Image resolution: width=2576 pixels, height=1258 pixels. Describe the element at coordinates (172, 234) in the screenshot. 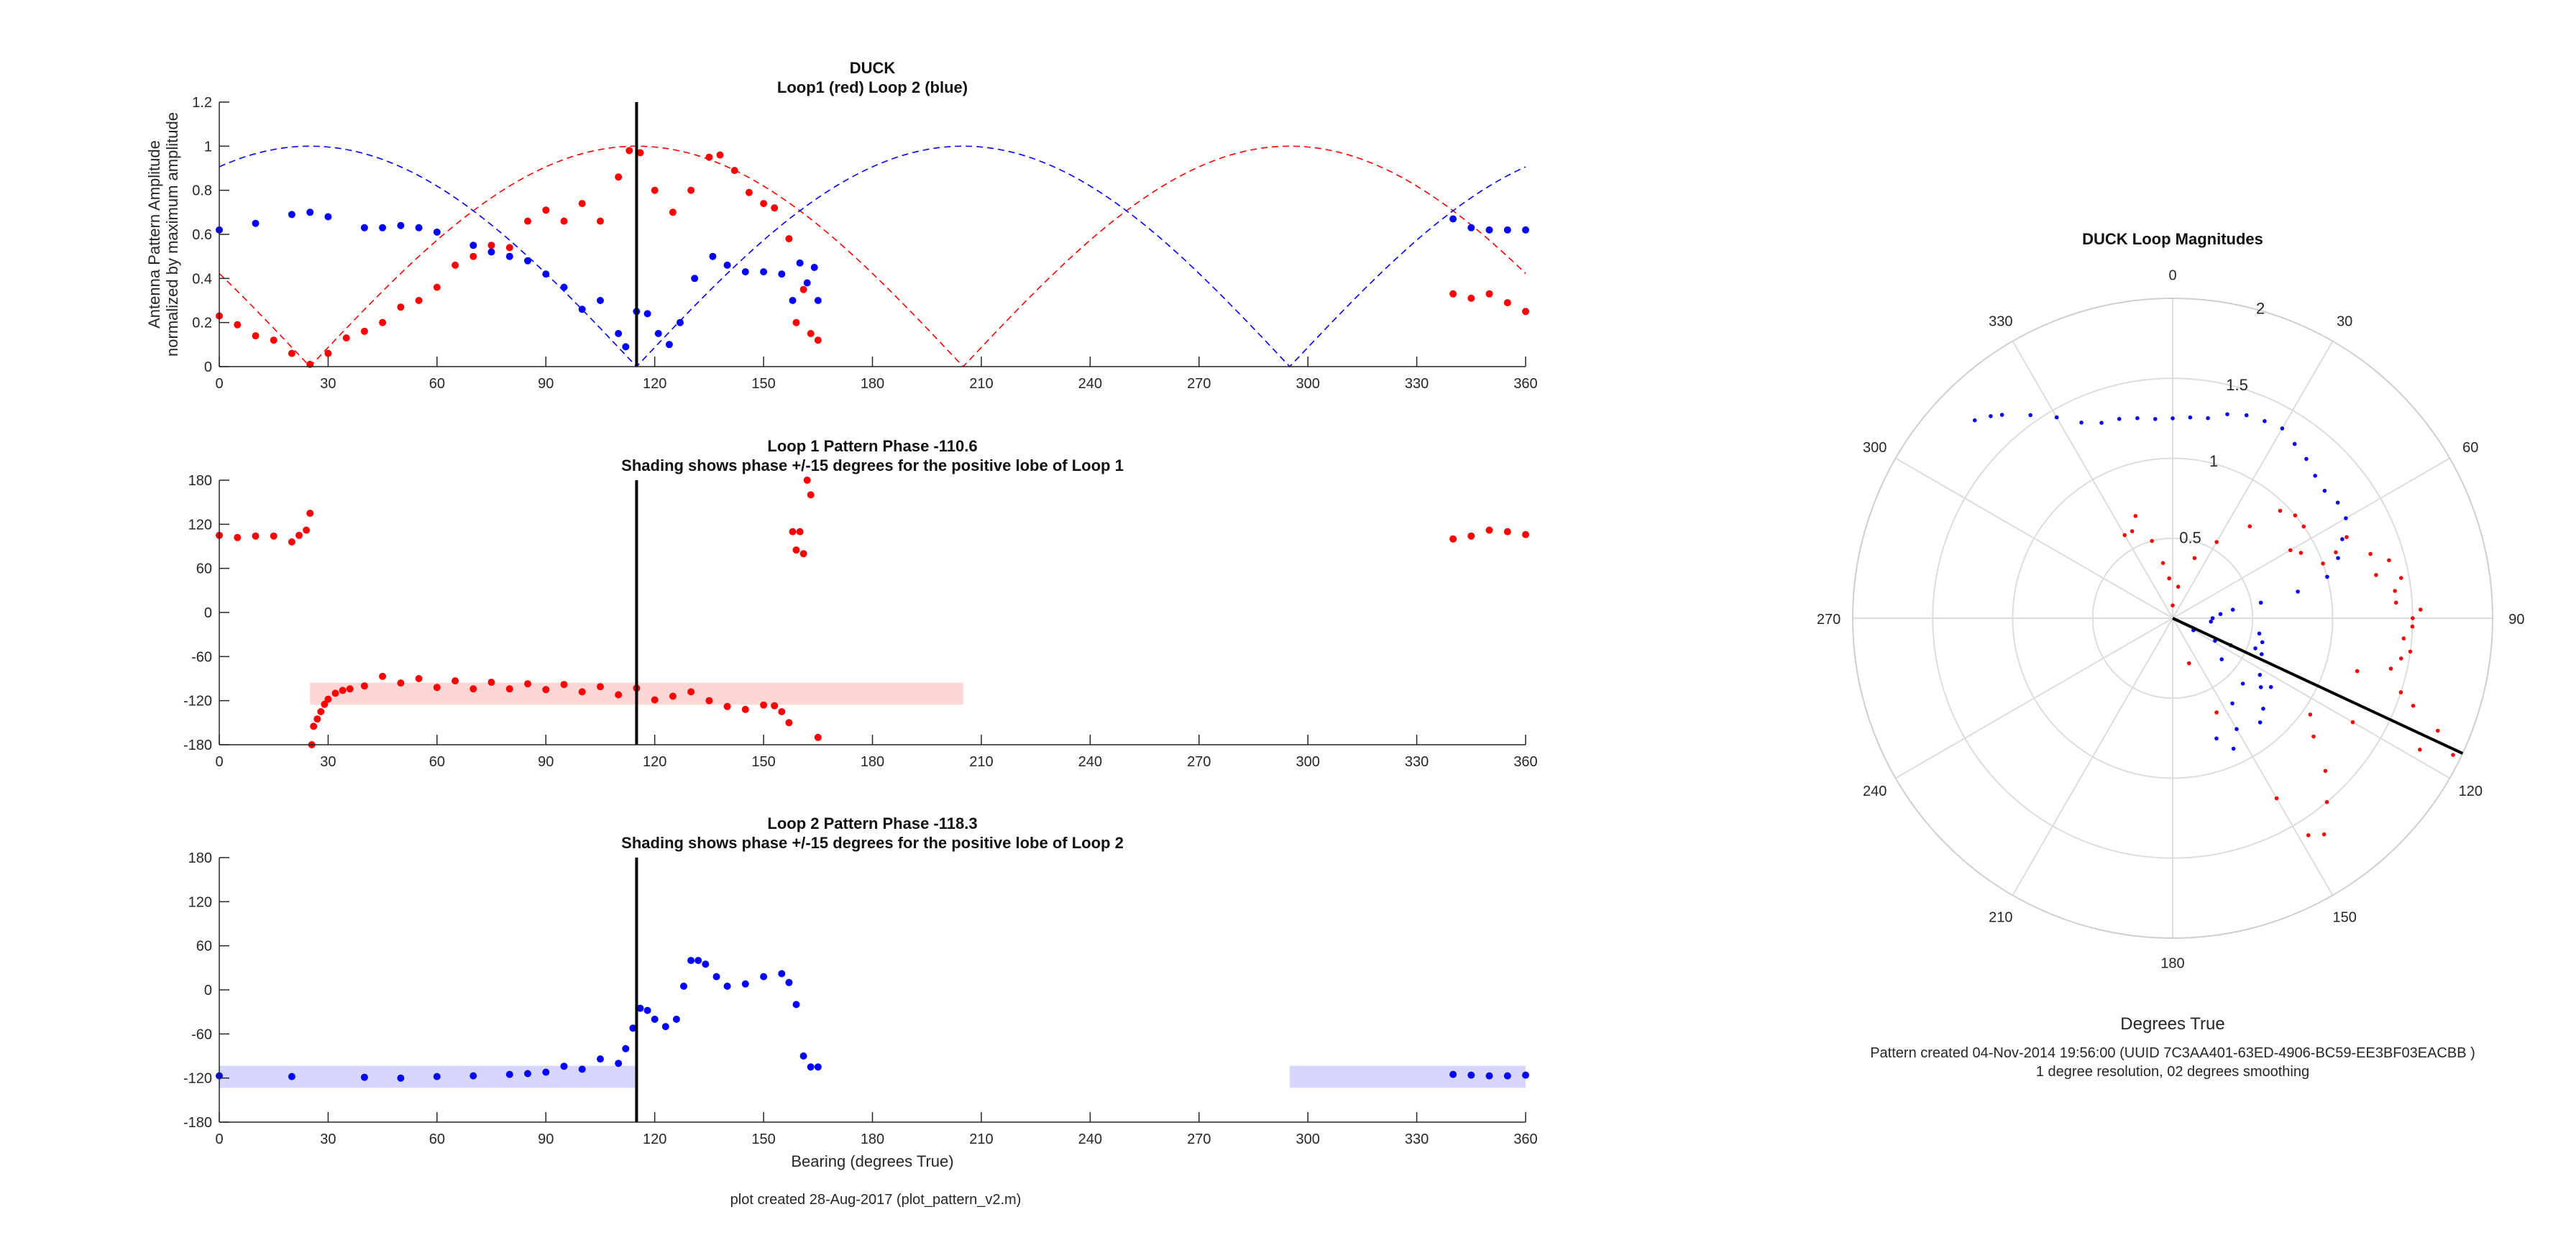

I see `amp-ylabel-line: normalized by maximum amplitude` at that location.